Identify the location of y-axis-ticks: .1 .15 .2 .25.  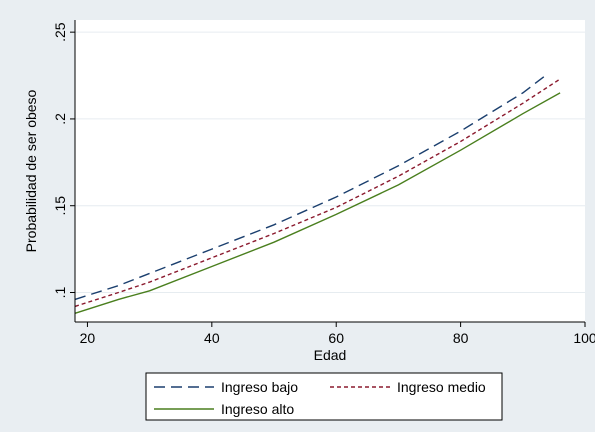
(63, 160).